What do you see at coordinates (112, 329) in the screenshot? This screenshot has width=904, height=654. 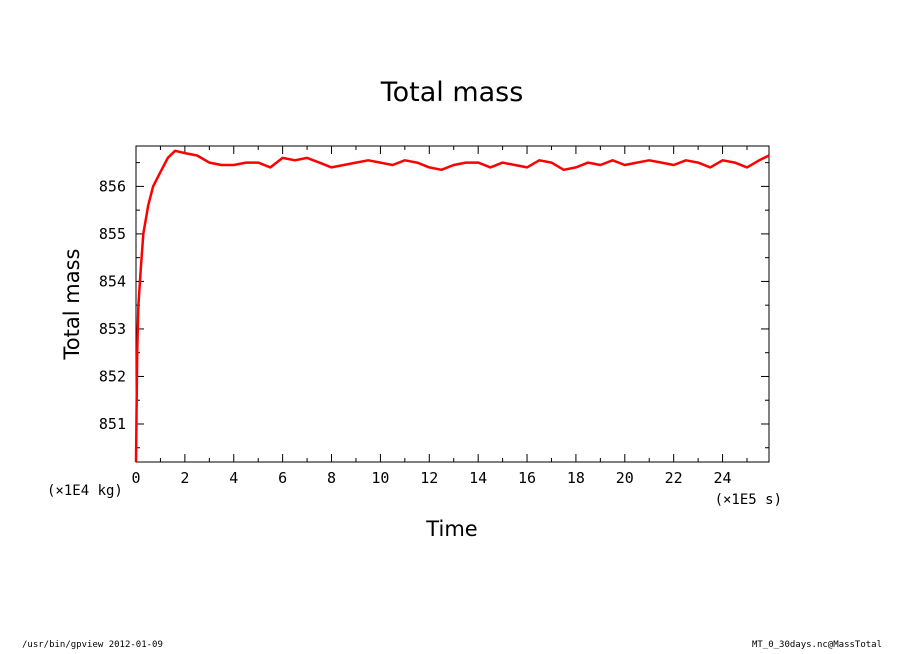 I see `y-tick-label: 853` at bounding box center [112, 329].